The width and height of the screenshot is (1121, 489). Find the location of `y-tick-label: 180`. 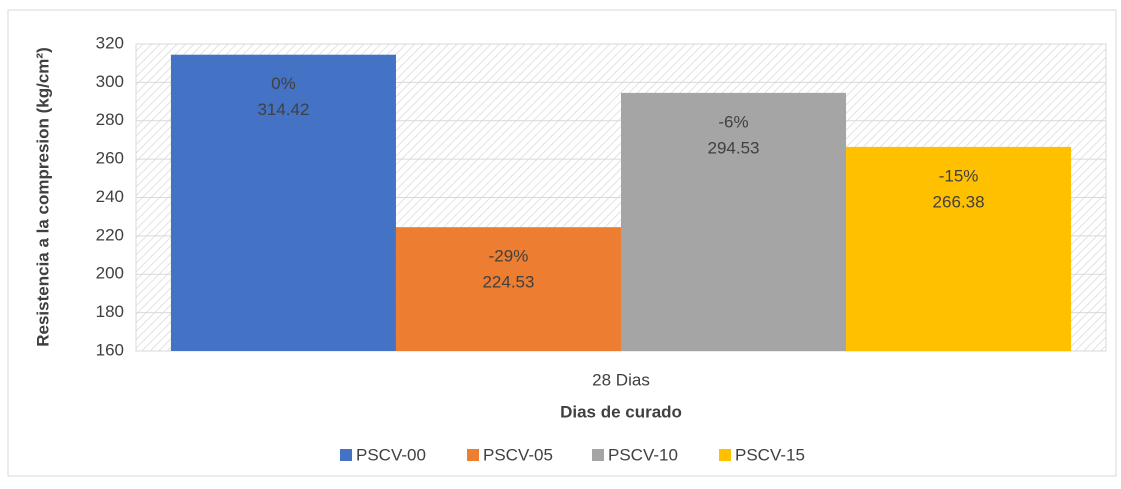

y-tick-label: 180 is located at coordinates (110, 311).